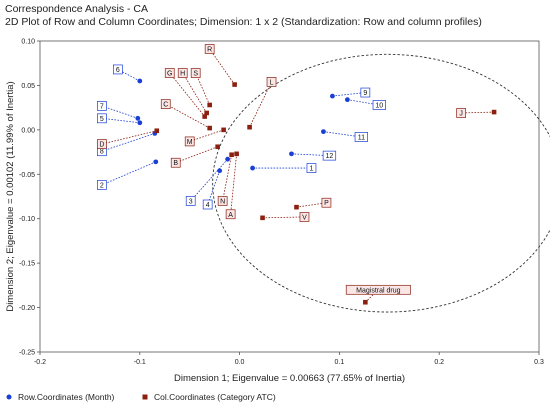 Image resolution: width=550 pixels, height=408 pixels. What do you see at coordinates (27, 353) in the screenshot?
I see `y-tick-label: -0.25` at bounding box center [27, 353].